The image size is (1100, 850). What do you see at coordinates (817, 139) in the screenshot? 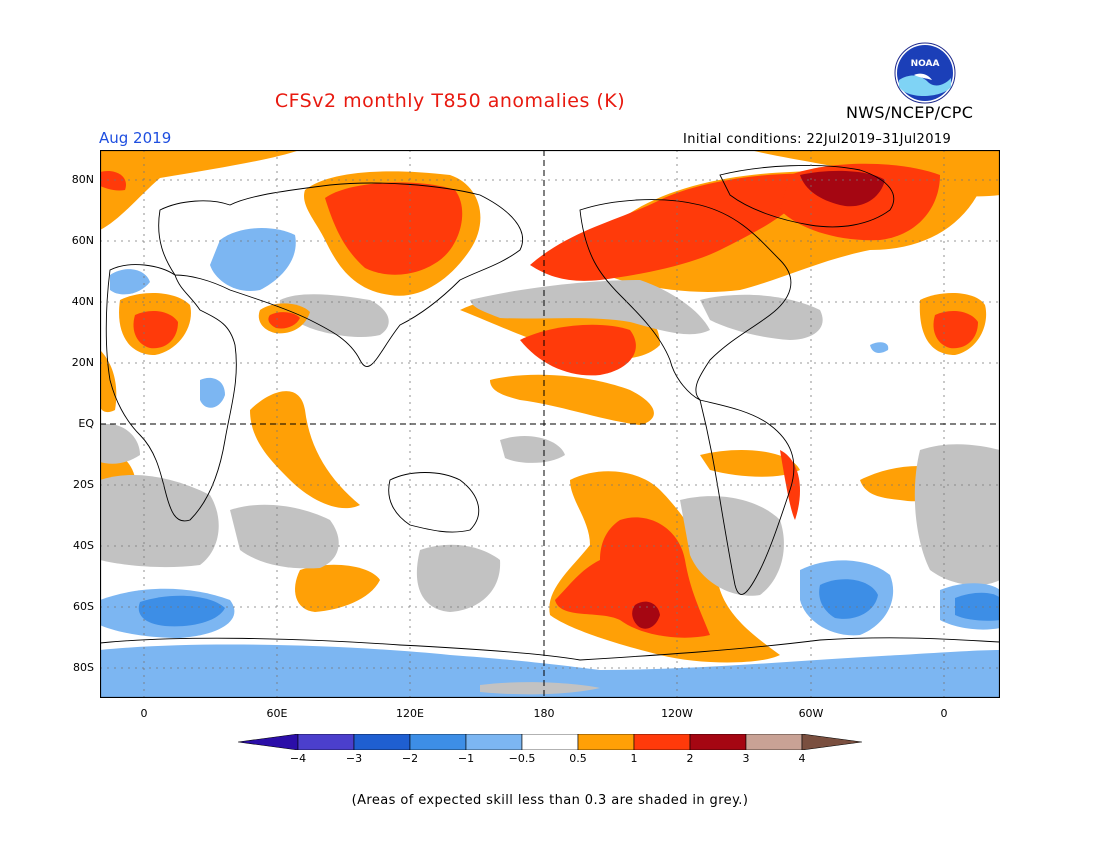
I see `initial-conditions: Initial conditions: 22Jul2019–31Jul2019` at bounding box center [817, 139].